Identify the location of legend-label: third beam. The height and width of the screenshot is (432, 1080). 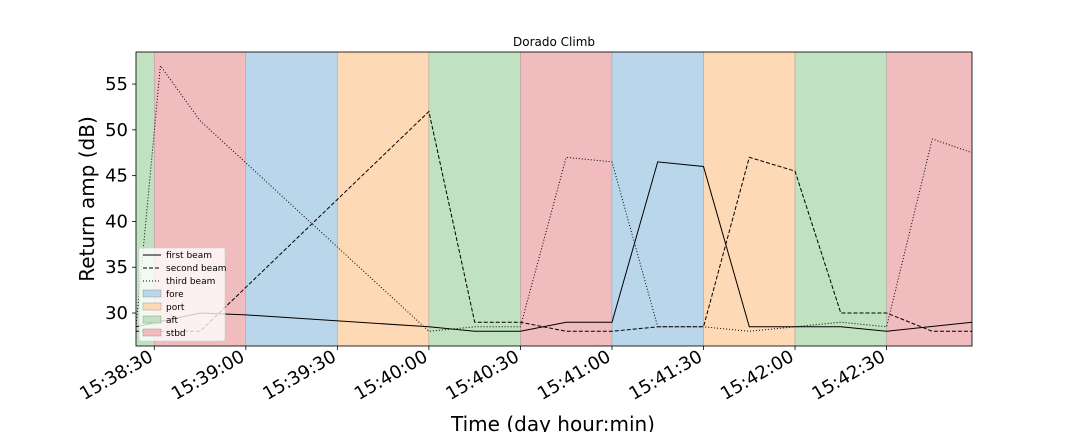
(190, 282).